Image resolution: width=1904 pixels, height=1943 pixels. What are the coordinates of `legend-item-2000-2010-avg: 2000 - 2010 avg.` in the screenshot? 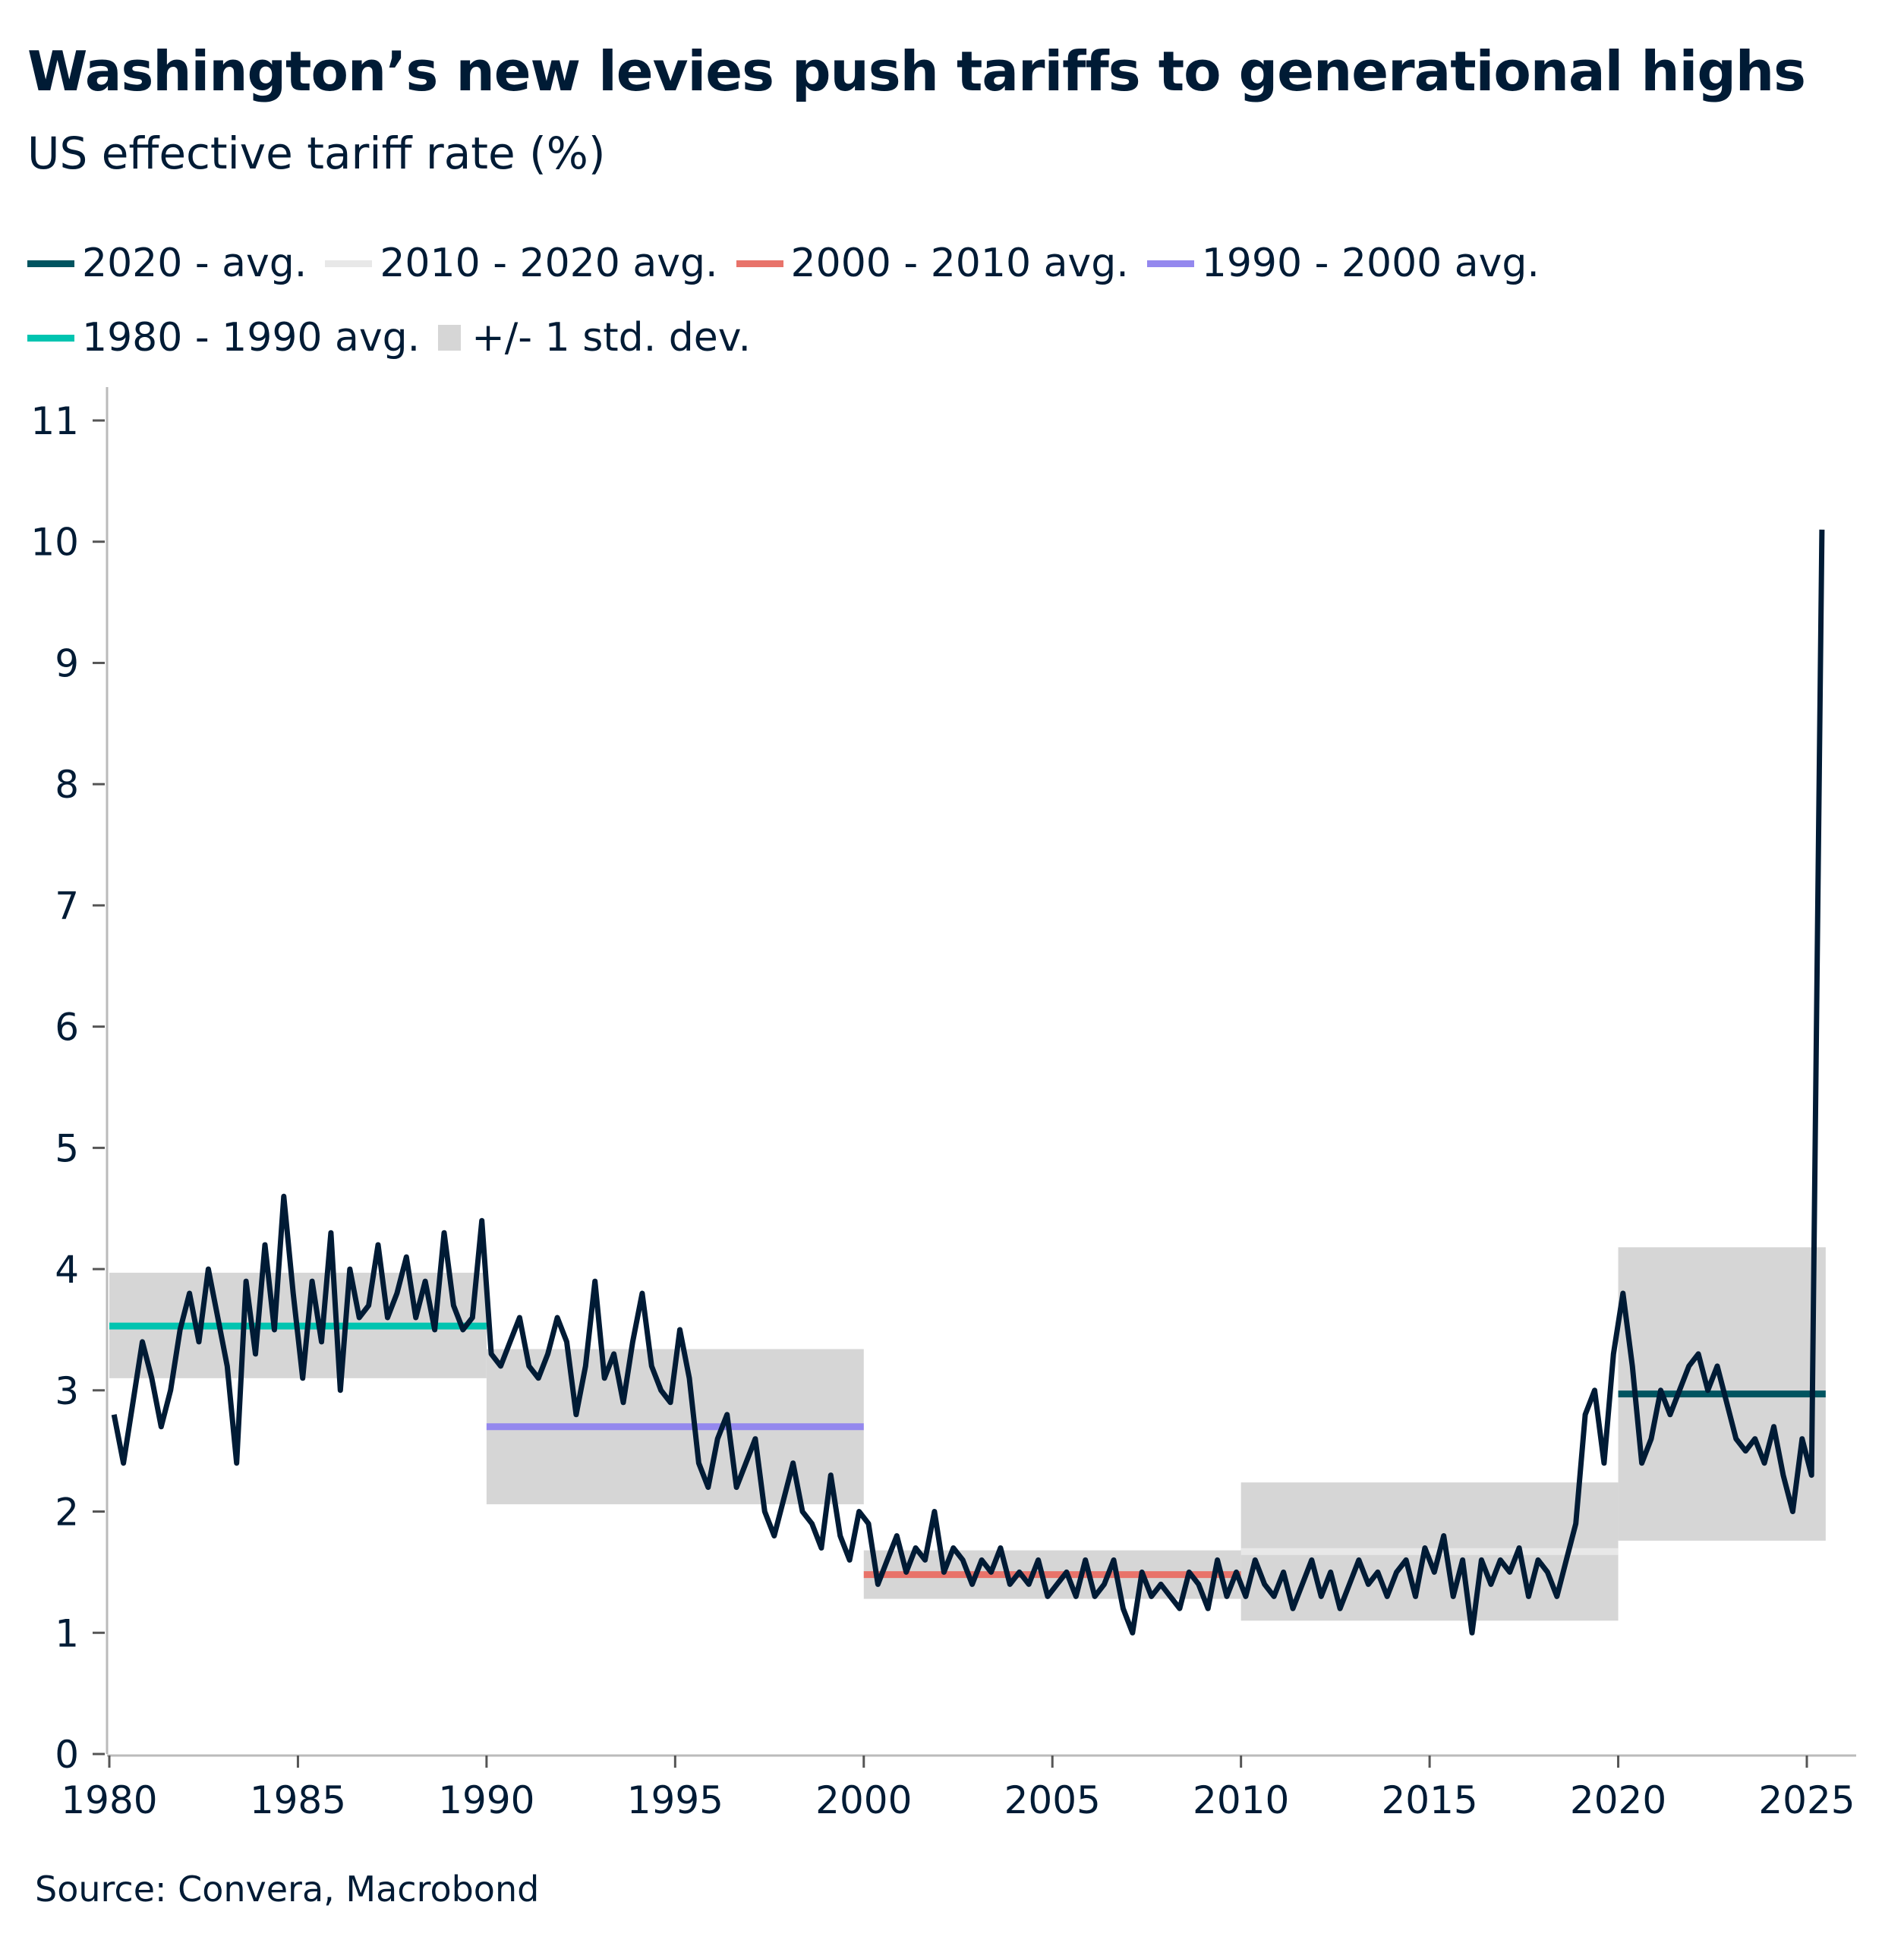 It's located at (932, 263).